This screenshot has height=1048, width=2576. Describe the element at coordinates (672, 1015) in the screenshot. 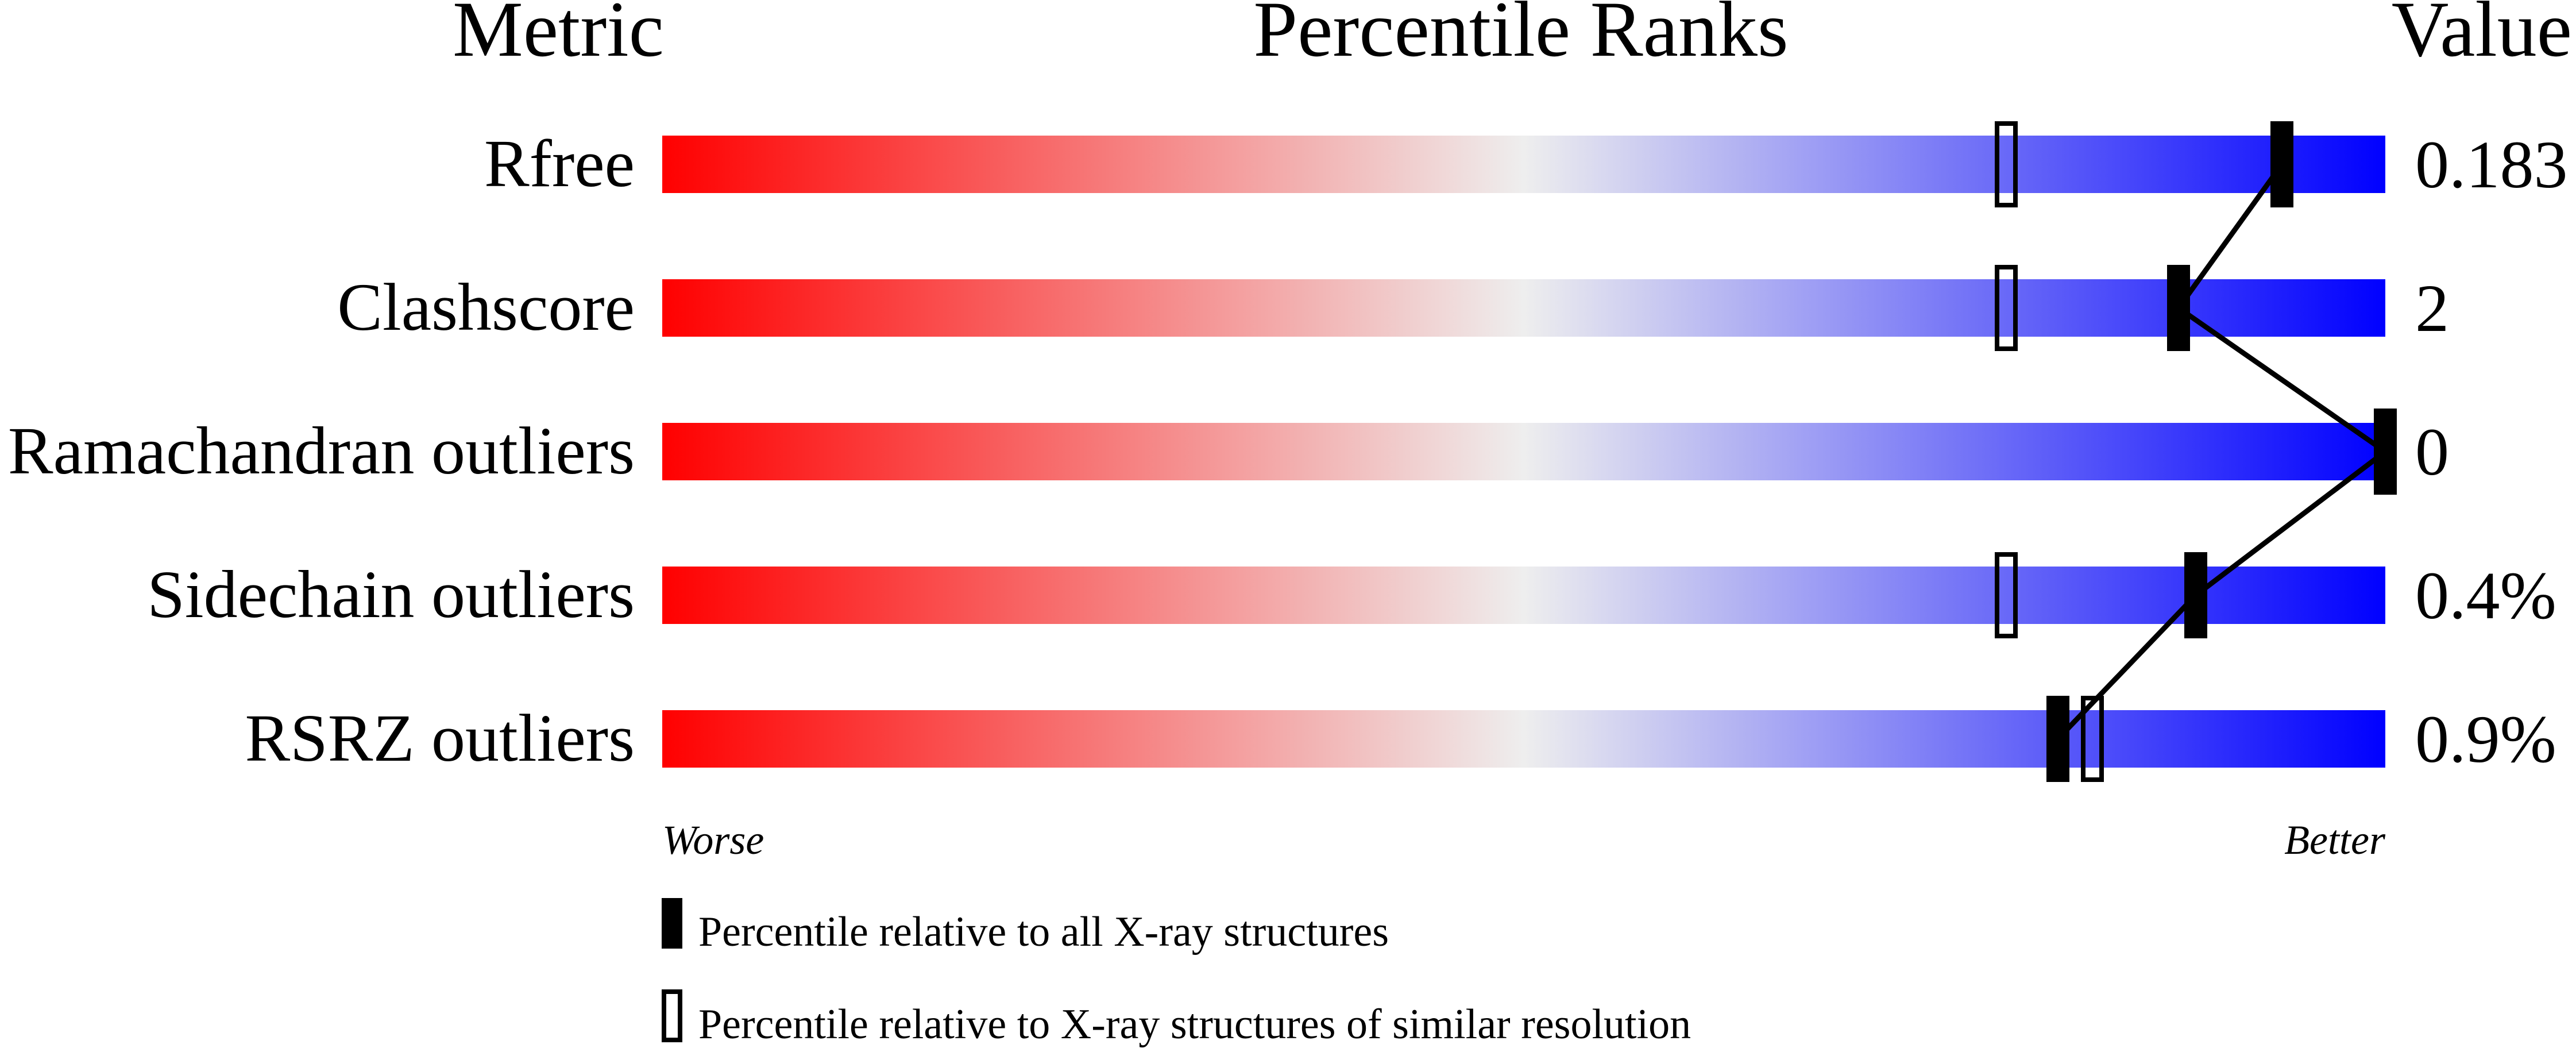

I see `legend-outline-marker` at that location.